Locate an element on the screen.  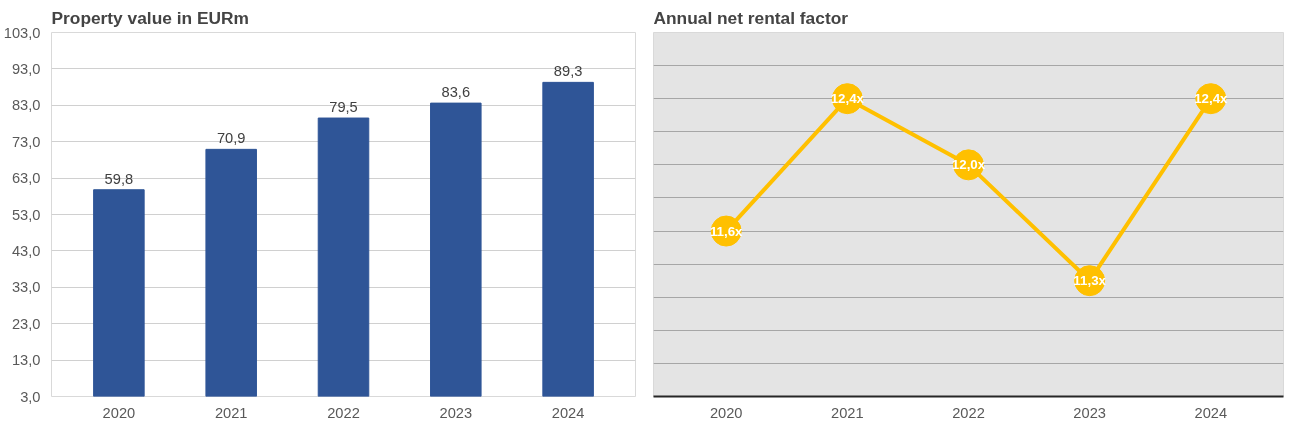
y-tick-label: 43,0 is located at coordinates (26, 250).